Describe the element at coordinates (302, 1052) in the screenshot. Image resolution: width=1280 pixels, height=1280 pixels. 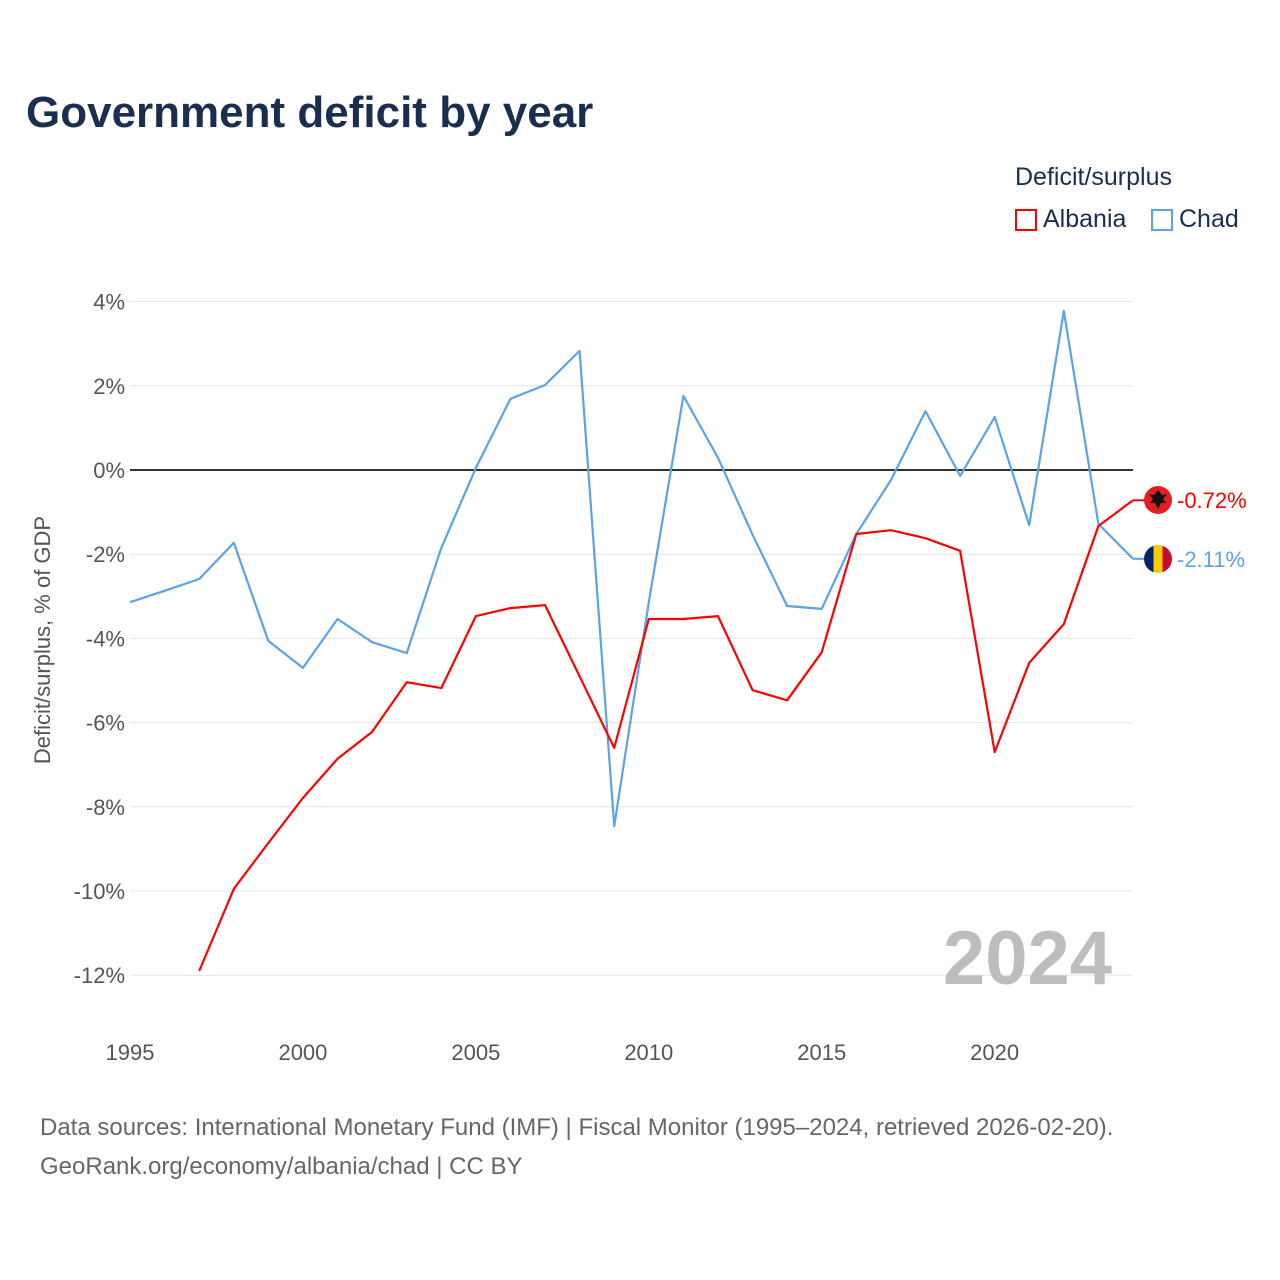
I see `x-tick-label: 2000` at that location.